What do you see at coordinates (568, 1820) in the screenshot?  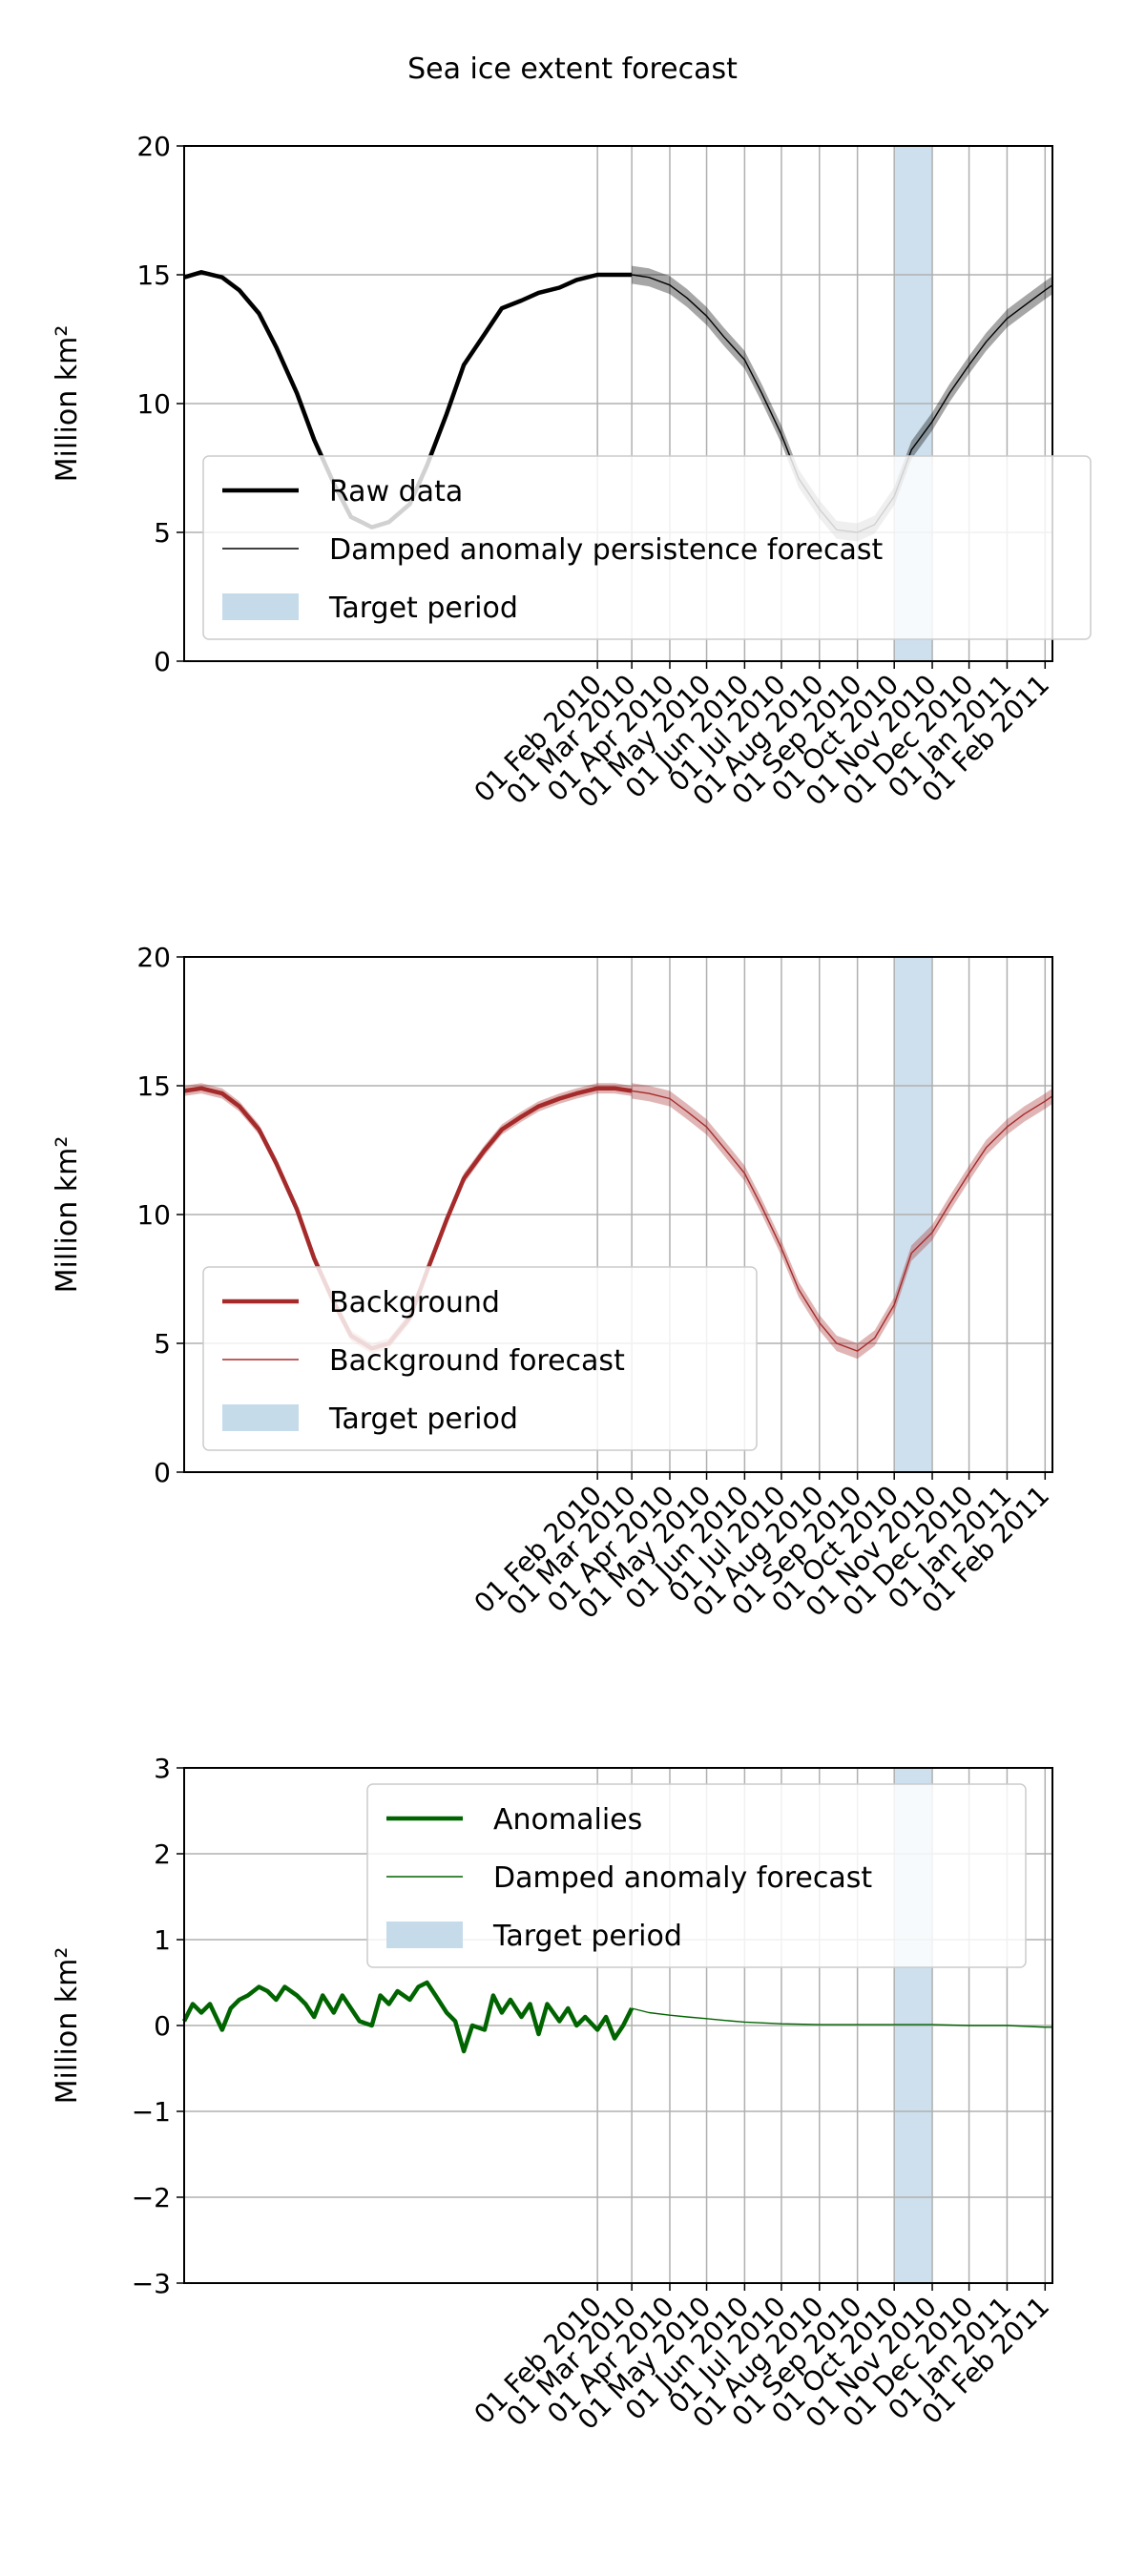 I see `legend-label: Anomalies` at bounding box center [568, 1820].